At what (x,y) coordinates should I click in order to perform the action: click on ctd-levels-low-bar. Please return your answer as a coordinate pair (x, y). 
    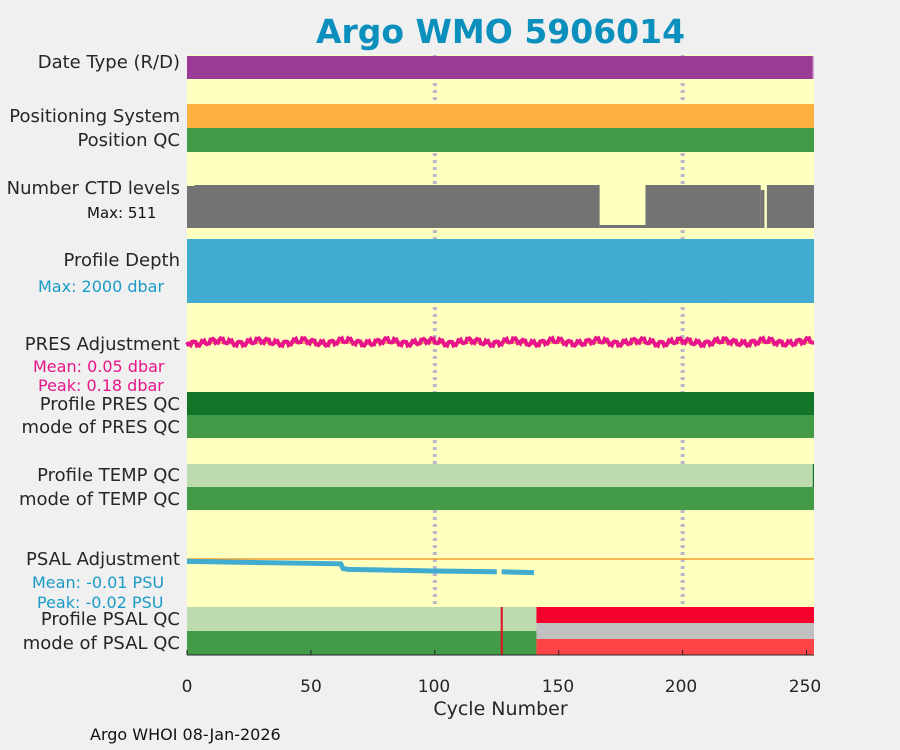
    Looking at the image, I should click on (622, 226).